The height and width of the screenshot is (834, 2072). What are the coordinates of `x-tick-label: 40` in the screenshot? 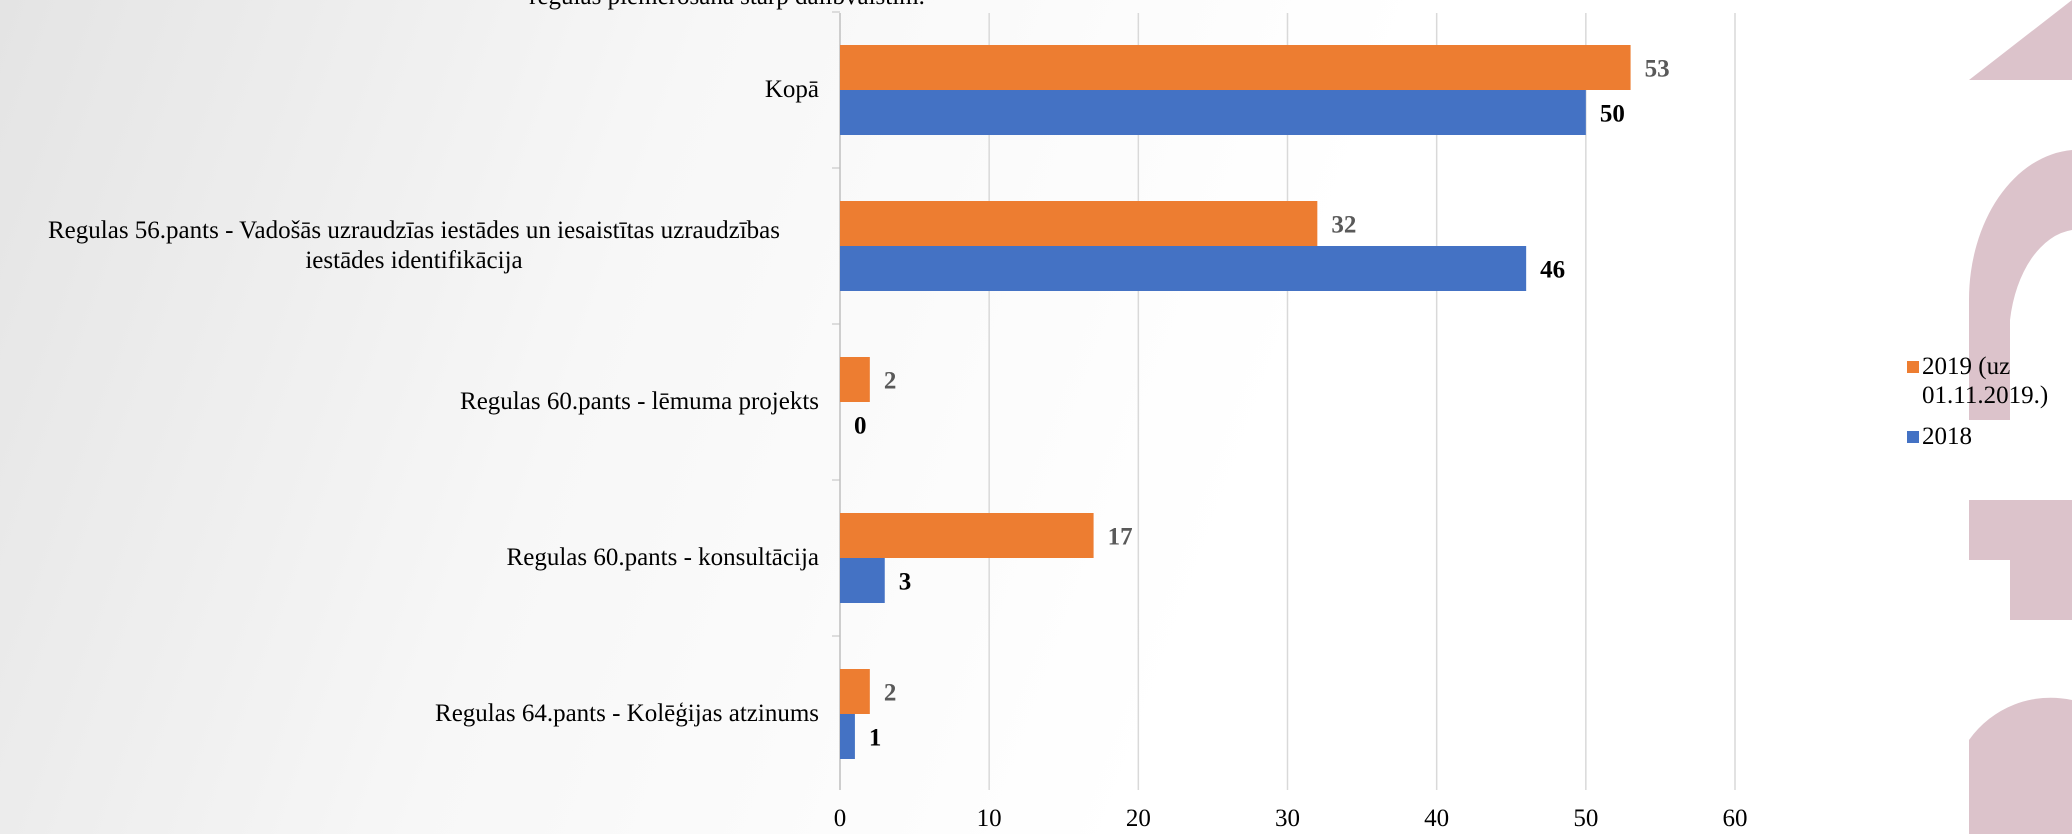 It's located at (1436, 818).